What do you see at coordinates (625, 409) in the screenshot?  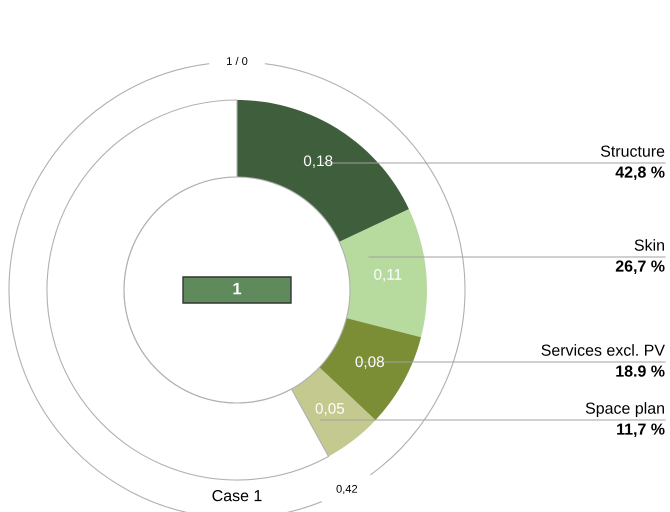 I see `slice-label: Space plan` at bounding box center [625, 409].